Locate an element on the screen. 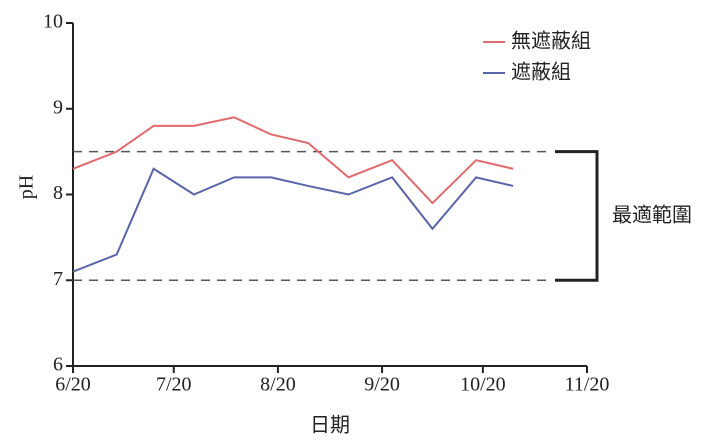 The image size is (723, 443). x-tick-label: 10/20 is located at coordinates (483, 385).